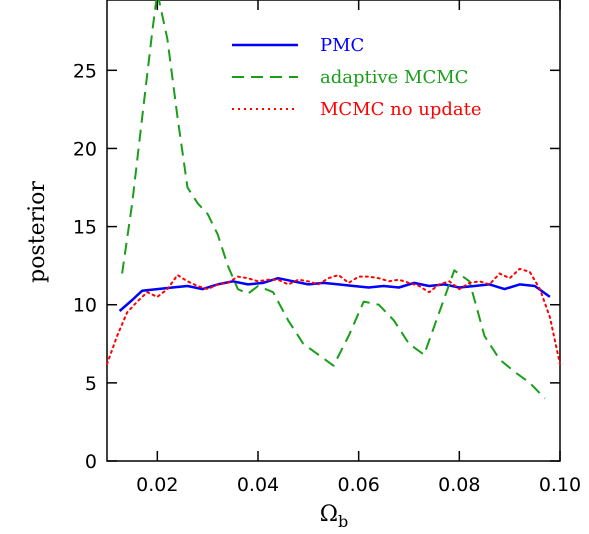  Describe the element at coordinates (85, 306) in the screenshot. I see `y-tick-label: 10` at that location.